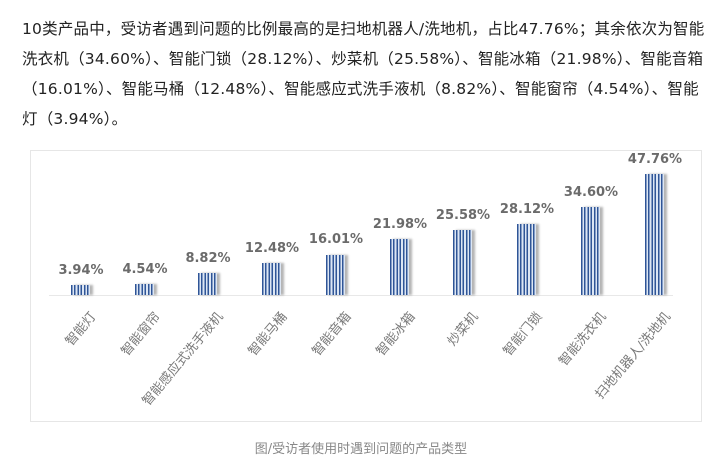  What do you see at coordinates (336, 240) in the screenshot?
I see `value-label: 16.01%` at bounding box center [336, 240].